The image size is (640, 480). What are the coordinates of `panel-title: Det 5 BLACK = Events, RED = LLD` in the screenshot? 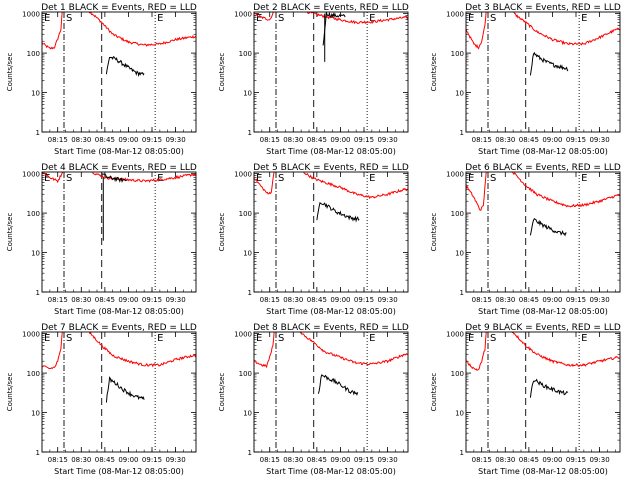 It's located at (331, 168).